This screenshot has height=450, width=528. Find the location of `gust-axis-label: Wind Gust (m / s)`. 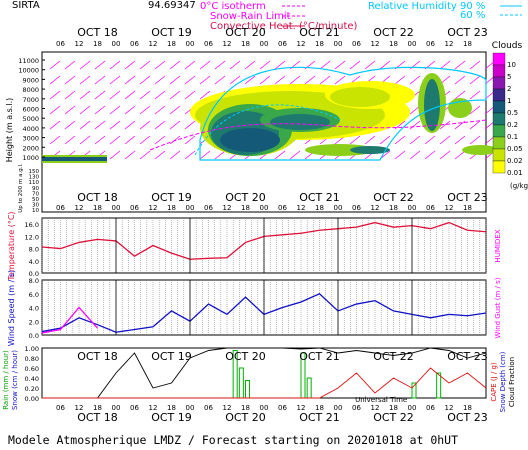

gust-axis-label: Wind Gust (m / s) is located at coordinates (498, 307).